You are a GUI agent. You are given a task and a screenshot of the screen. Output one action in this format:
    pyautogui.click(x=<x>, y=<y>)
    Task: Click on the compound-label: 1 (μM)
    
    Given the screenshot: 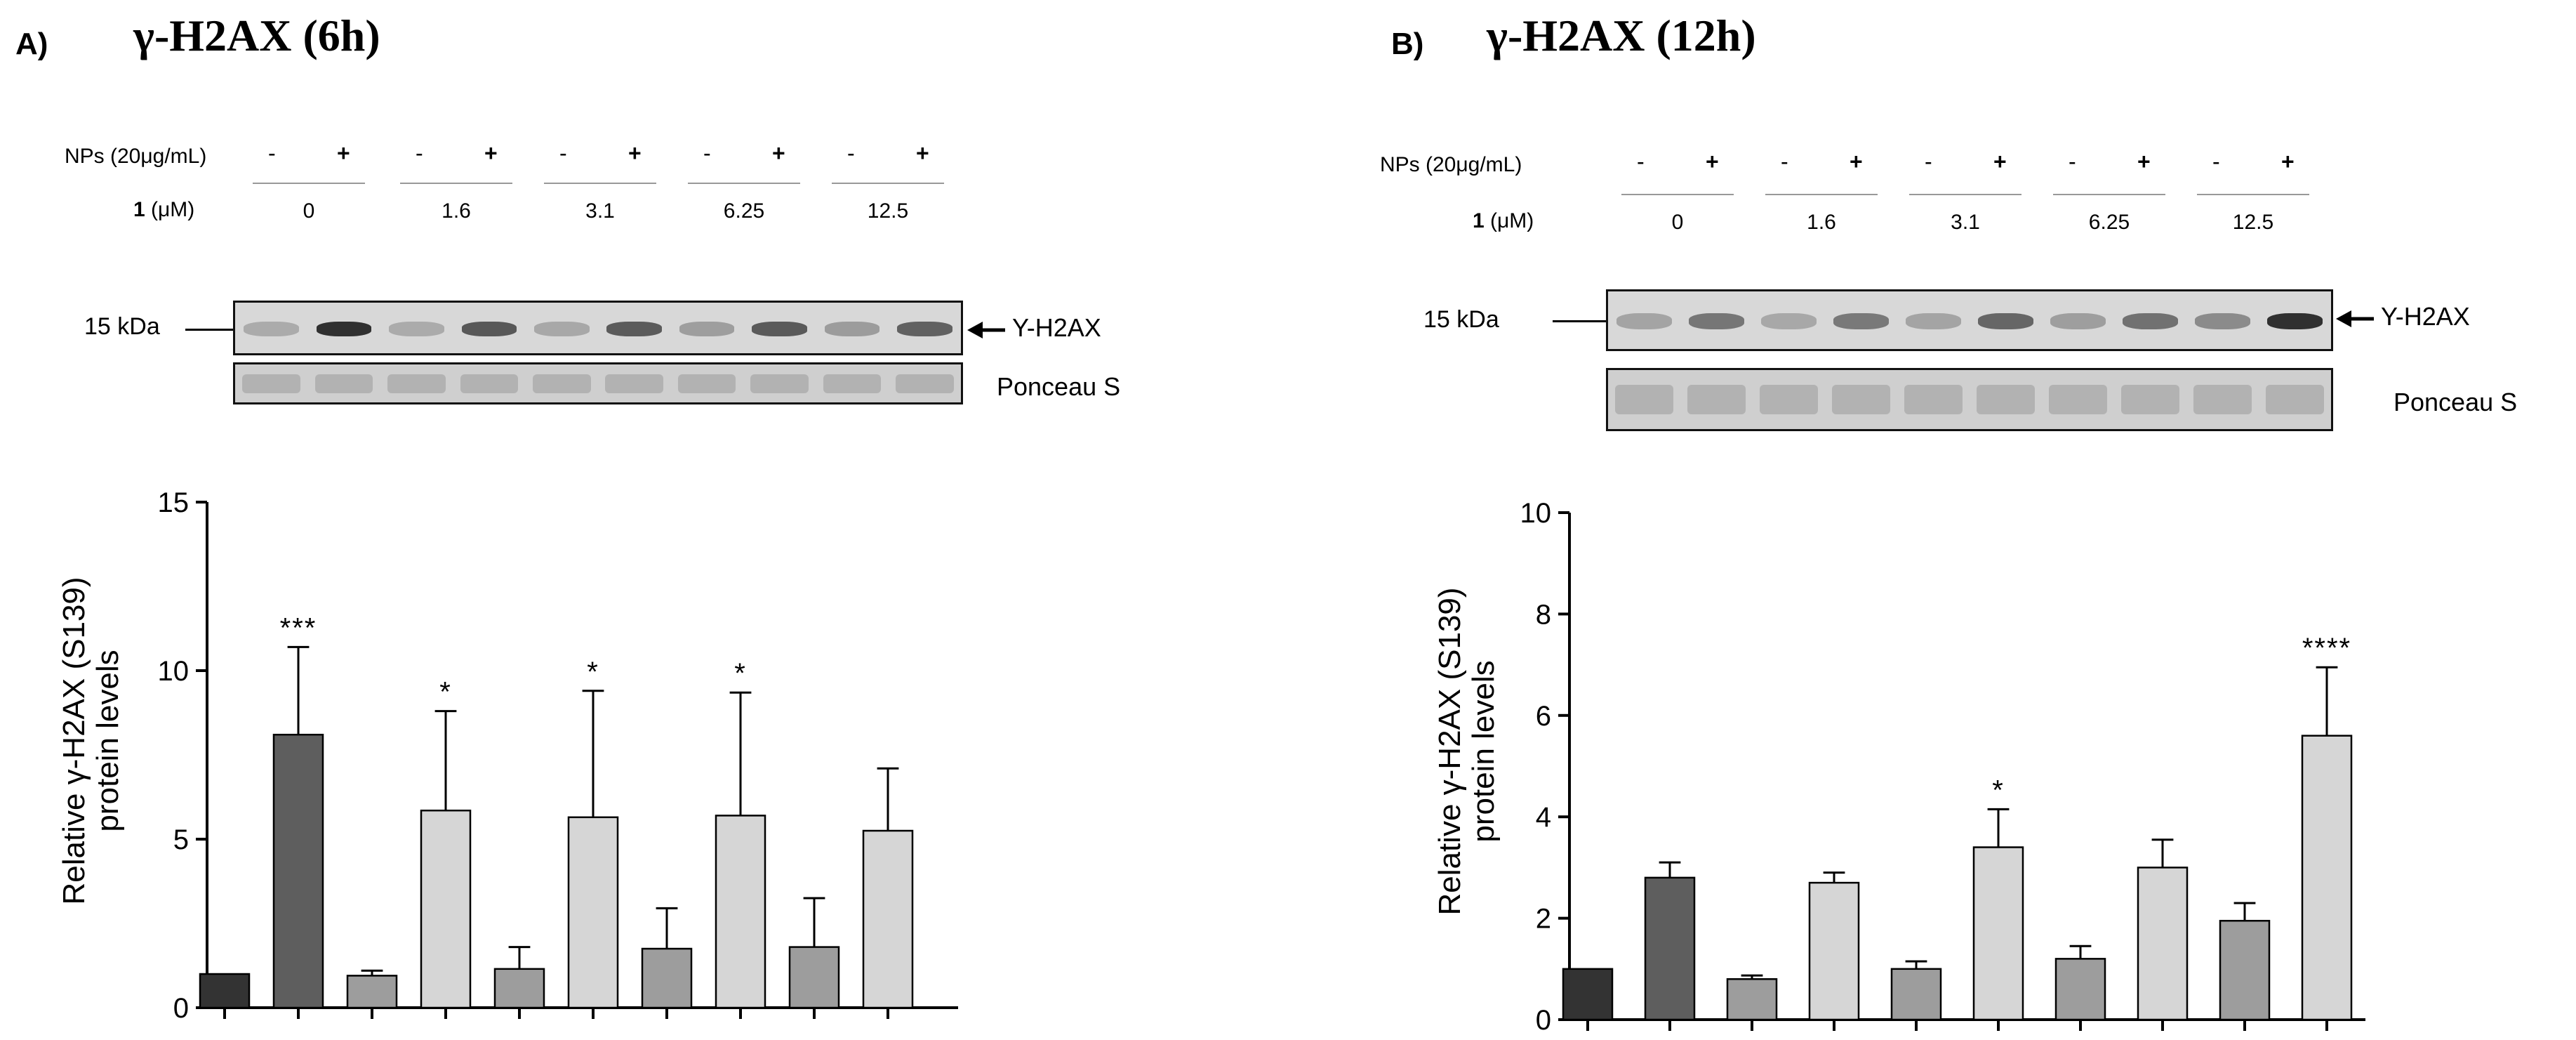 What is the action you would take?
    pyautogui.click(x=1504, y=221)
    